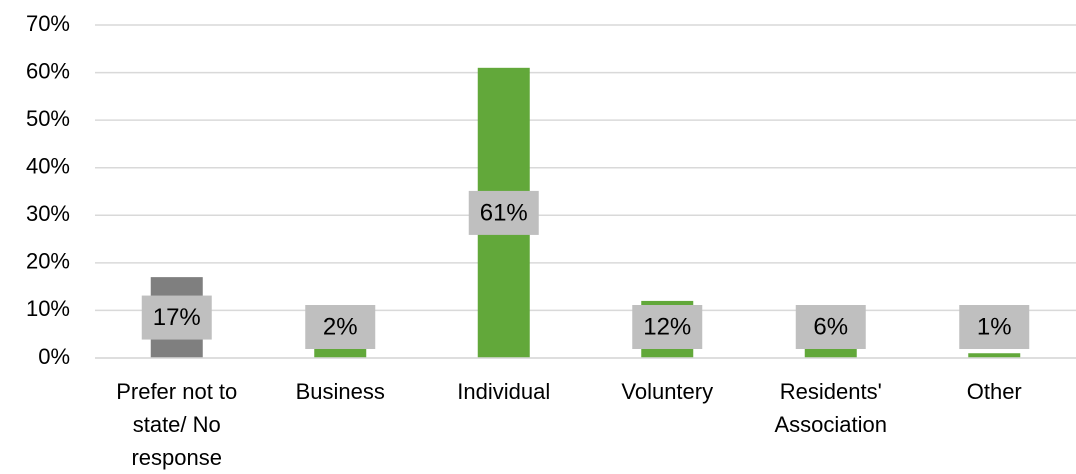  Describe the element at coordinates (830, 408) in the screenshot. I see `x-tick-label: Residents' Association` at that location.